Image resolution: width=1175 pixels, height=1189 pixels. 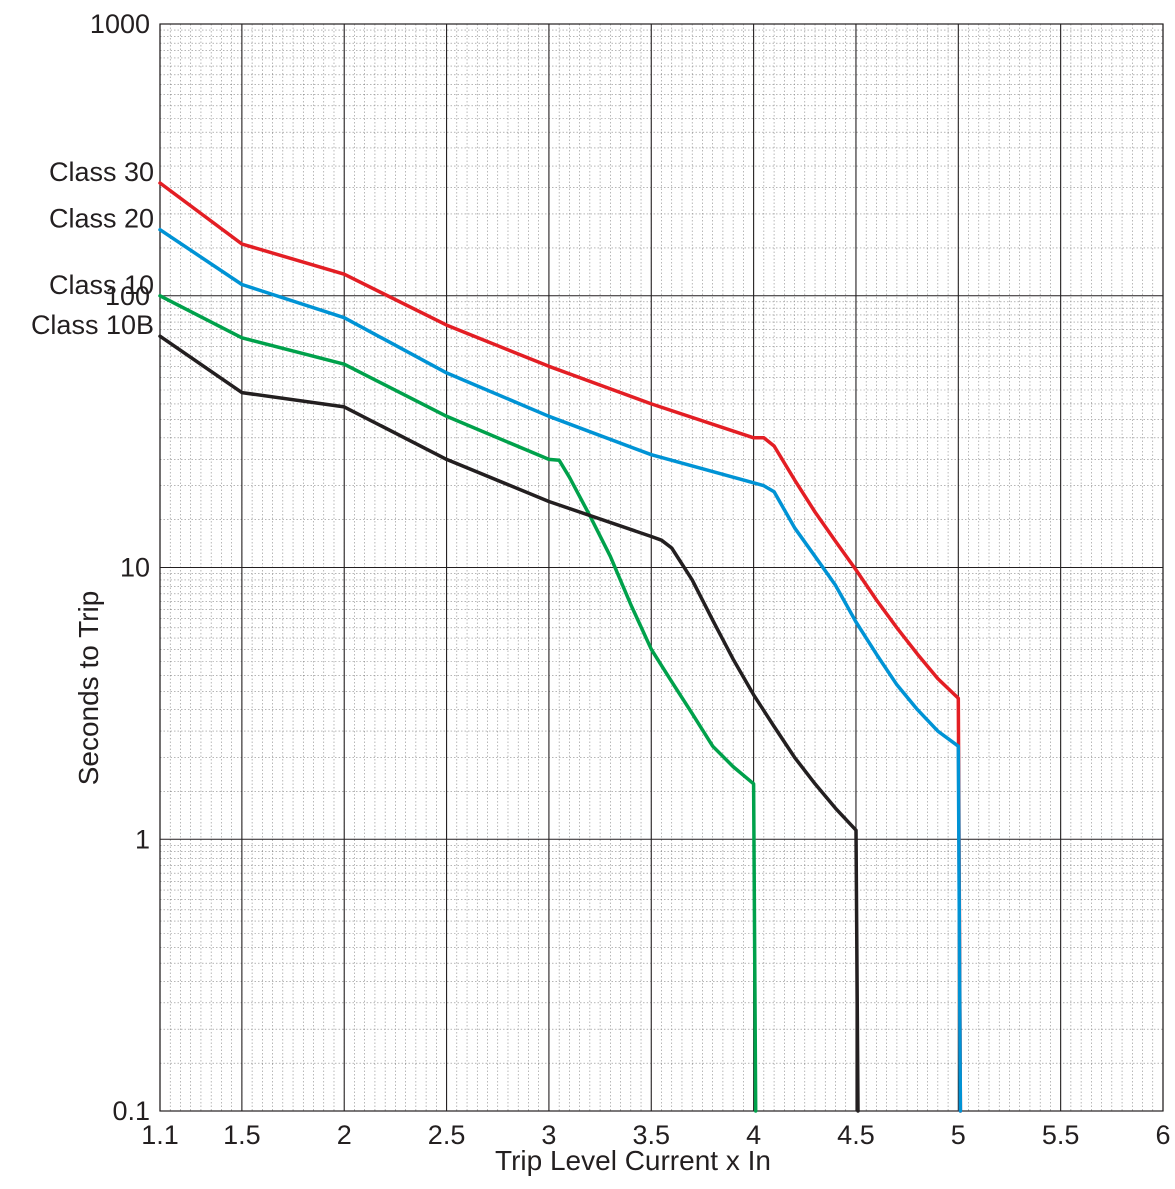 What do you see at coordinates (160, 1135) in the screenshot?
I see `x-tick-label: 1.1` at bounding box center [160, 1135].